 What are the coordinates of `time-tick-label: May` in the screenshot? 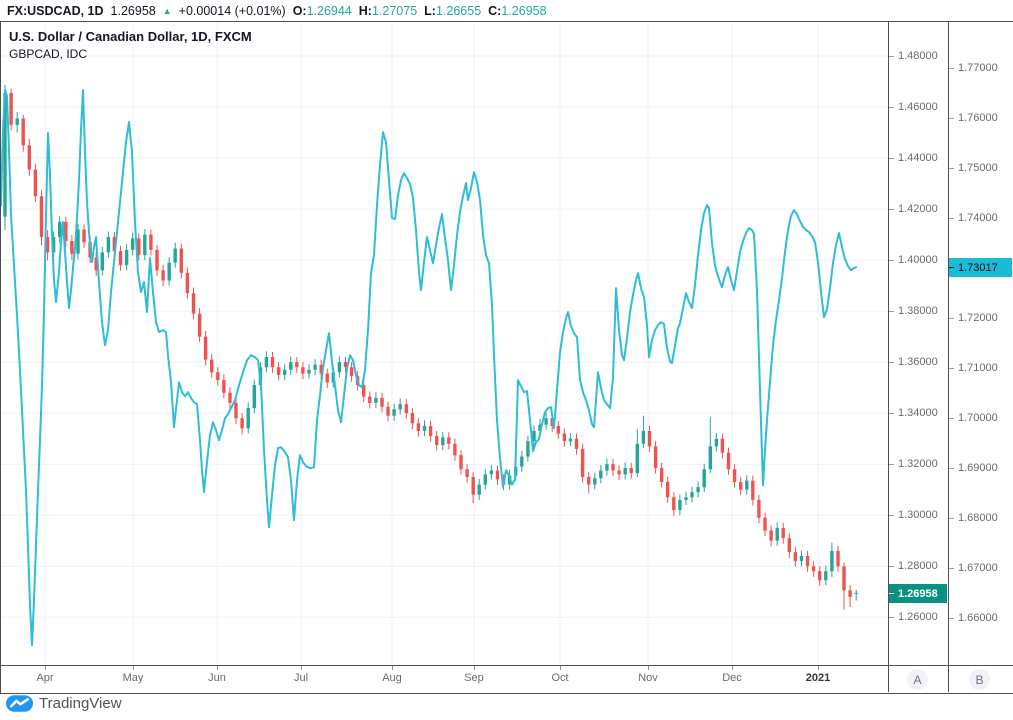 It's located at (133, 678).